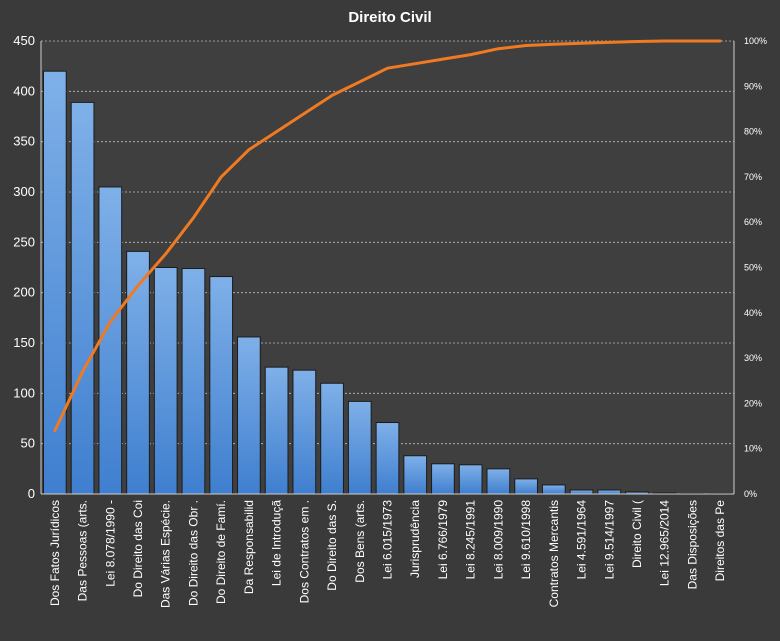  I want to click on y-tick-label-left: 200, so click(24, 292).